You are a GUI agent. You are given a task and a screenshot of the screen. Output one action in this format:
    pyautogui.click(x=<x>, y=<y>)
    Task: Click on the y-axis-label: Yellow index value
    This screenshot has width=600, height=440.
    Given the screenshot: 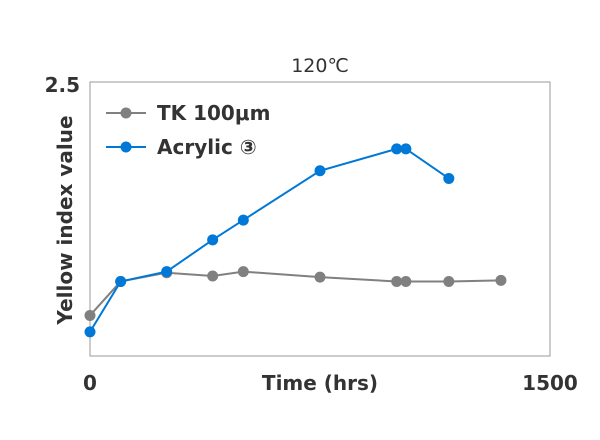 What is the action you would take?
    pyautogui.click(x=65, y=220)
    